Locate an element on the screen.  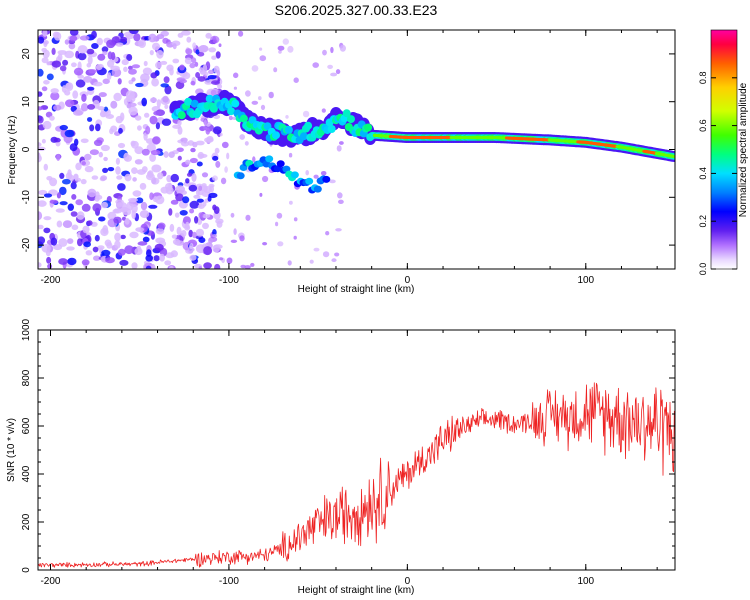
x-tick-label: 100 is located at coordinates (585, 280).